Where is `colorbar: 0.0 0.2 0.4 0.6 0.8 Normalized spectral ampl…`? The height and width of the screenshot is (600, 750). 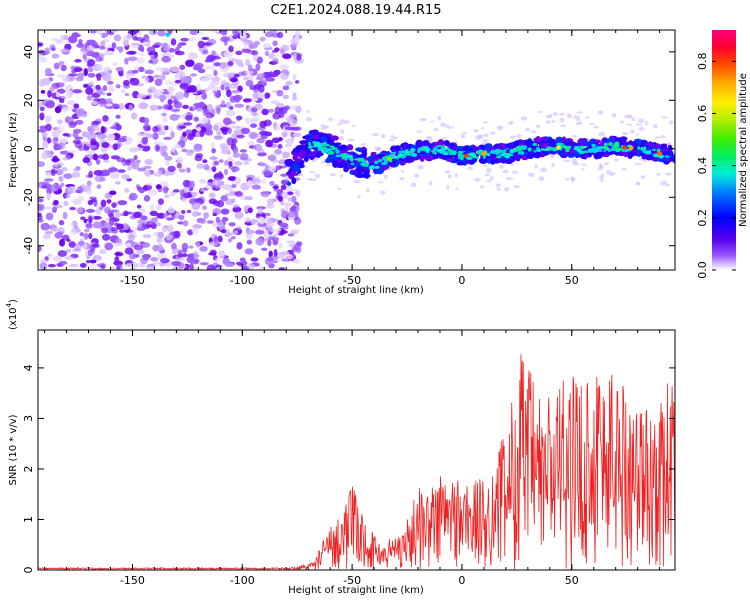 colorbar: 0.0 0.2 0.4 0.6 0.8 Normalized spectral ampl… is located at coordinates (722, 154).